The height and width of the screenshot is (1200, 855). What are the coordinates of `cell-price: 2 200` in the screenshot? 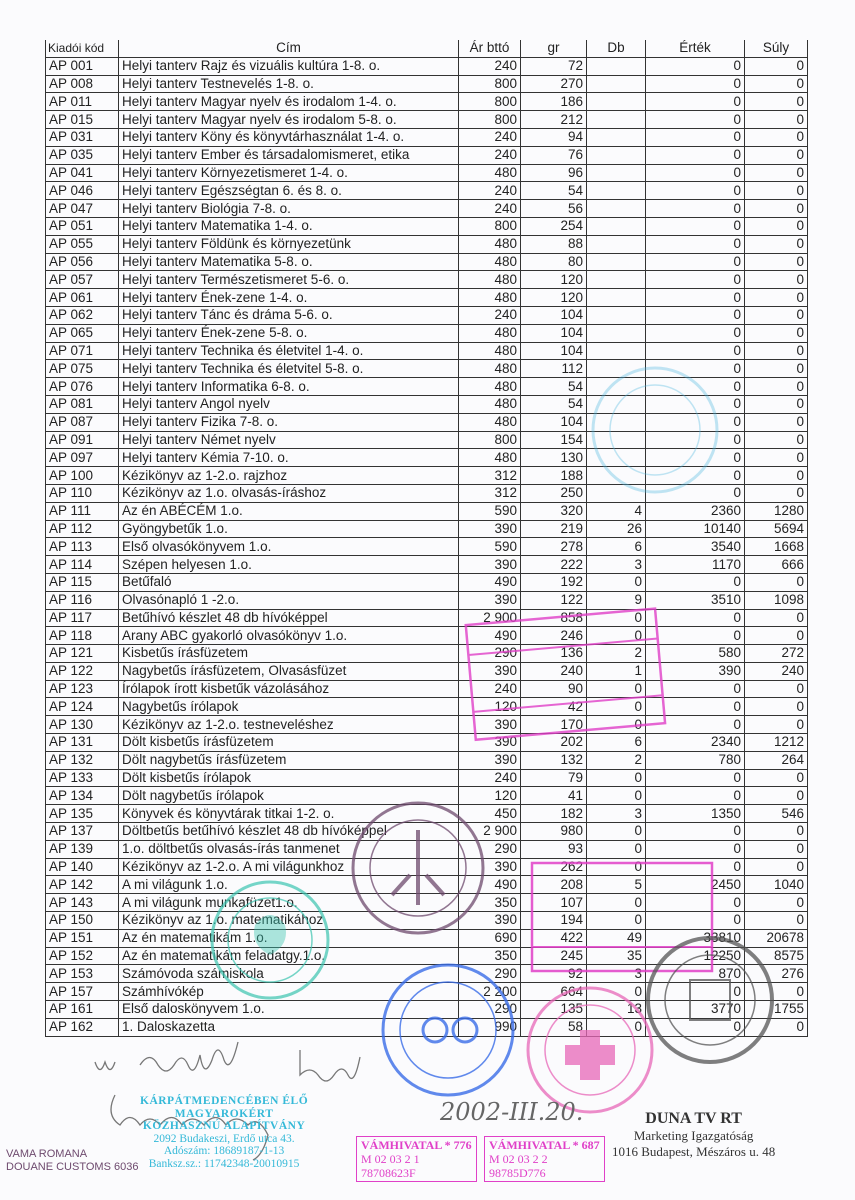 It's located at (489, 992).